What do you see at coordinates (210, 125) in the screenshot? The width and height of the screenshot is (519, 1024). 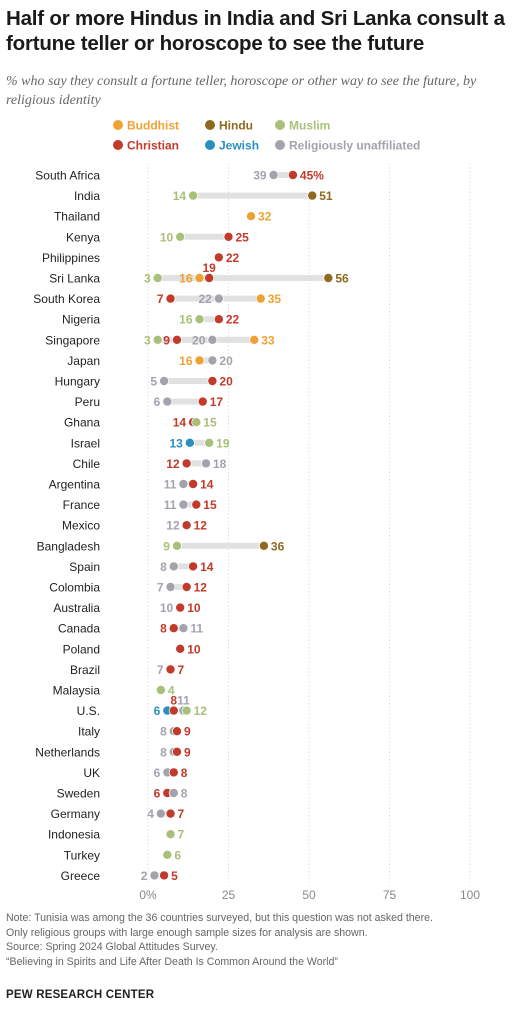 I see `legend-swatch-hindu` at bounding box center [210, 125].